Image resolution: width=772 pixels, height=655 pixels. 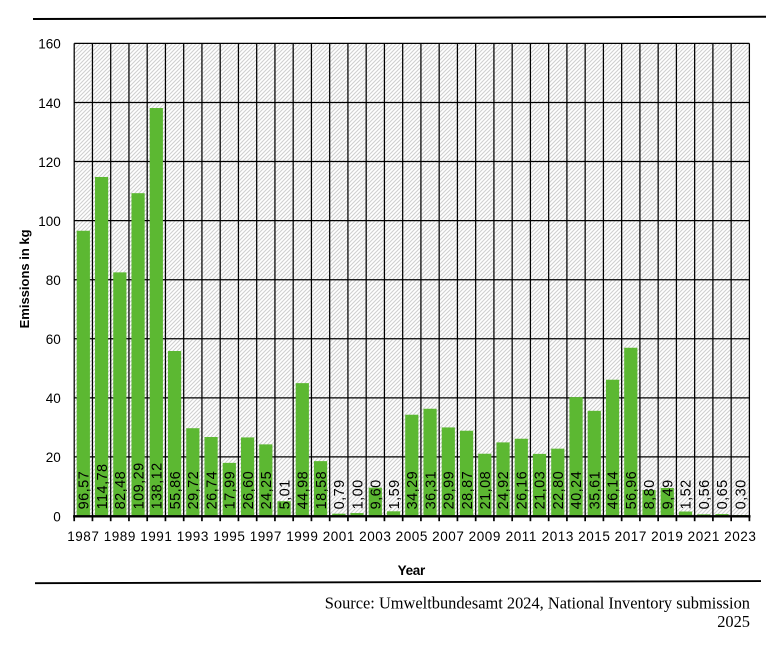 What do you see at coordinates (559, 490) in the screenshot?
I see `svg-text: 22,80` at bounding box center [559, 490].